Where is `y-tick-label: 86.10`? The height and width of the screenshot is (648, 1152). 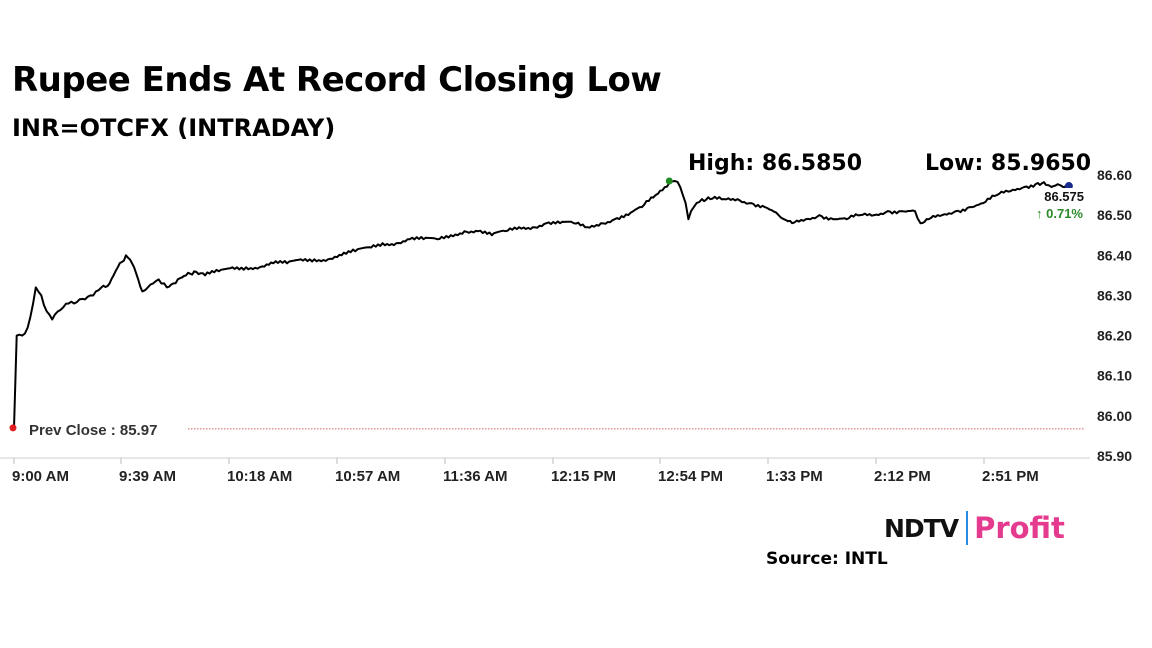 y-tick-label: 86.10 is located at coordinates (1114, 376).